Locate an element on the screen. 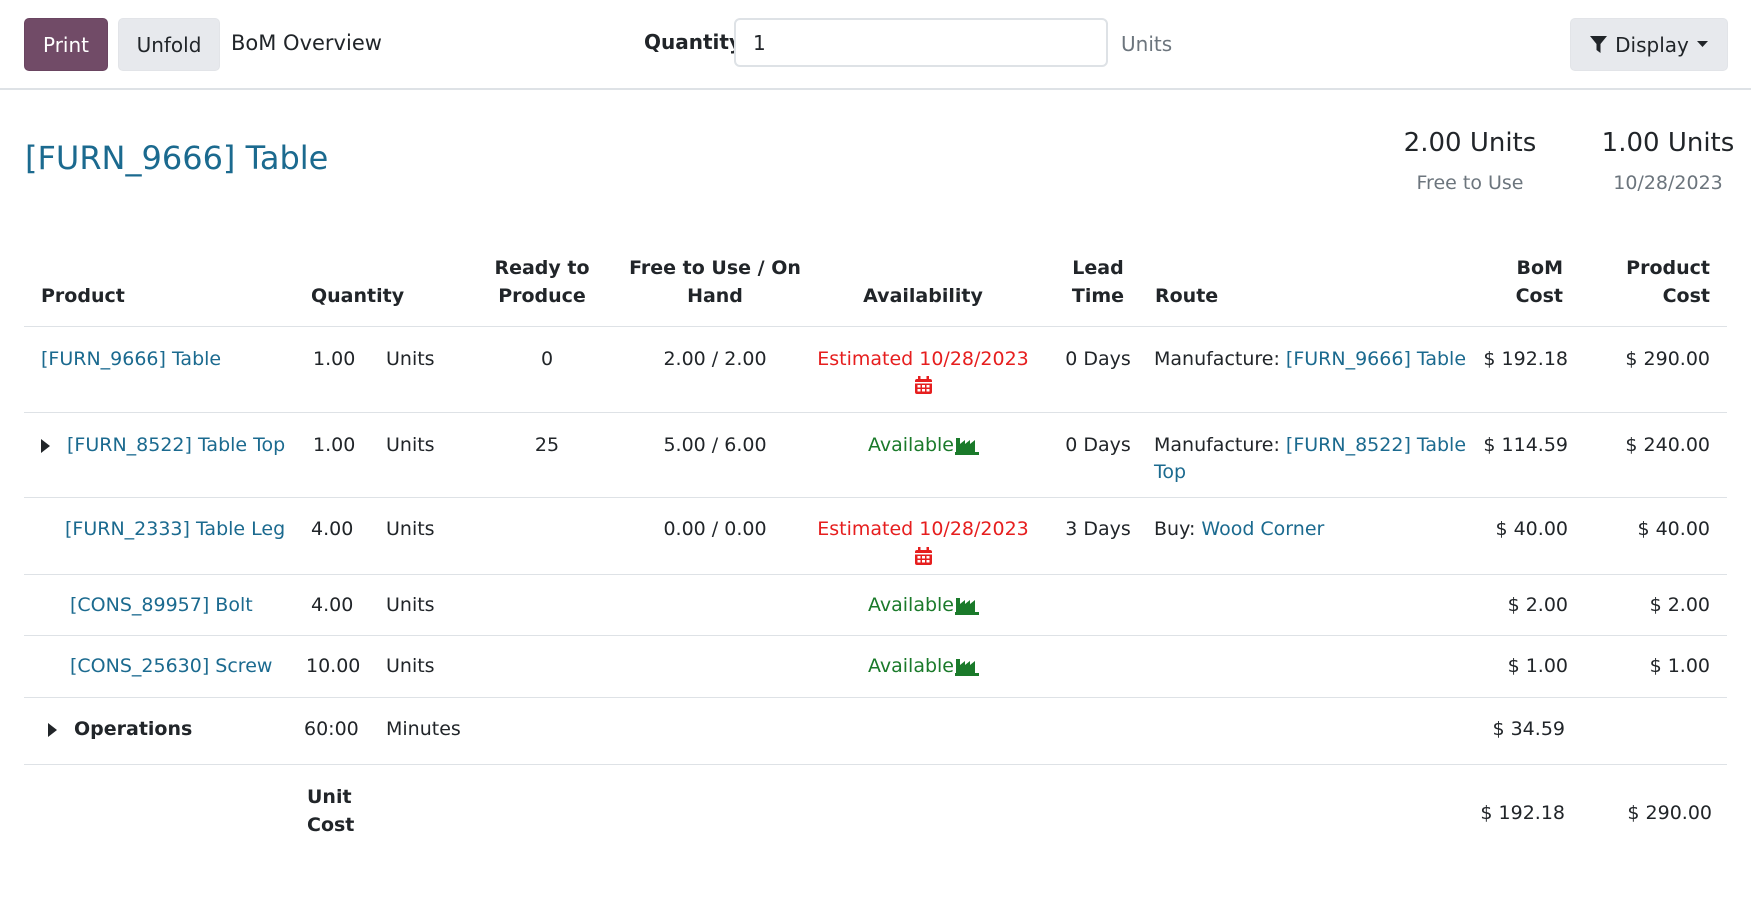 Image resolution: width=1751 pixels, height=898 pixels. row-product-link: [FURN_8522] Table Top is located at coordinates (176, 445).